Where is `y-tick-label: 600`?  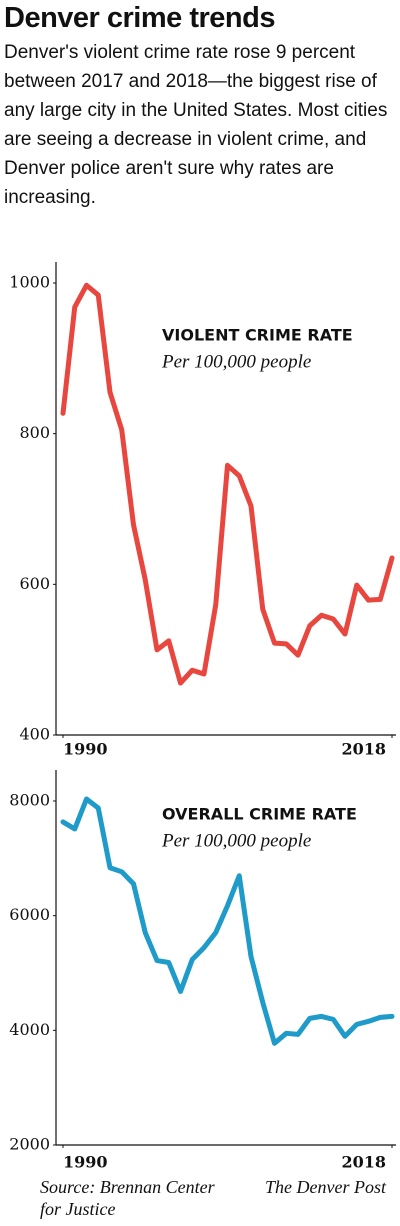
y-tick-label: 600 is located at coordinates (34, 583).